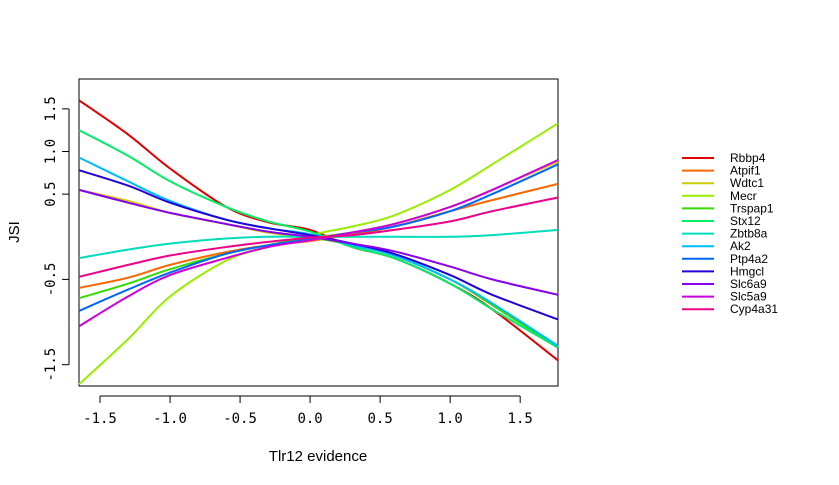  What do you see at coordinates (740, 246) in the screenshot?
I see `legend-label: Ak2` at bounding box center [740, 246].